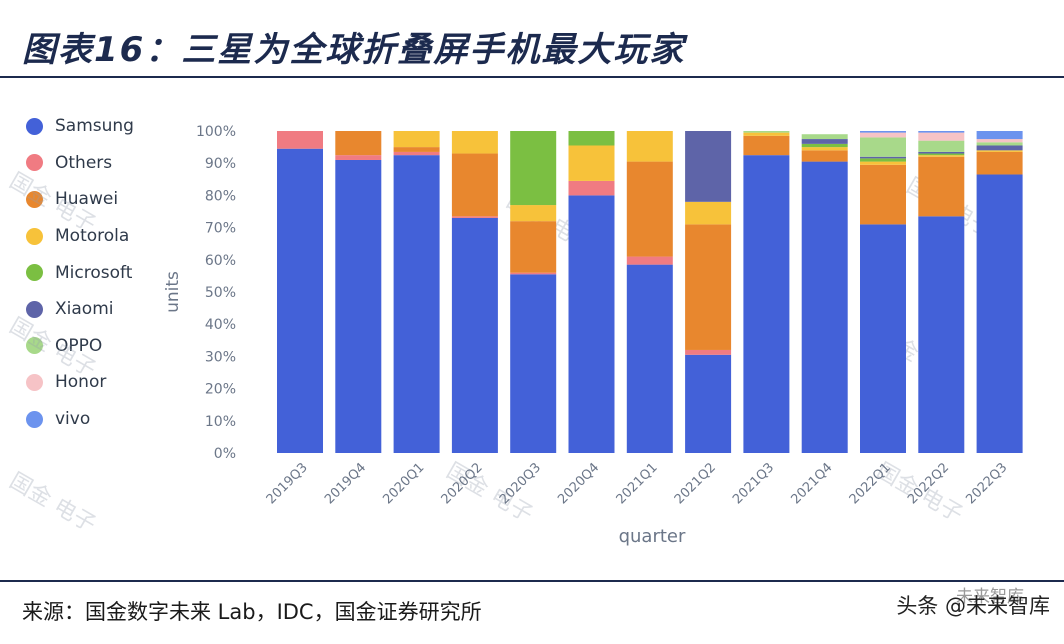  What do you see at coordinates (287, 483) in the screenshot?
I see `x-tick-label: 2019Q3` at bounding box center [287, 483].